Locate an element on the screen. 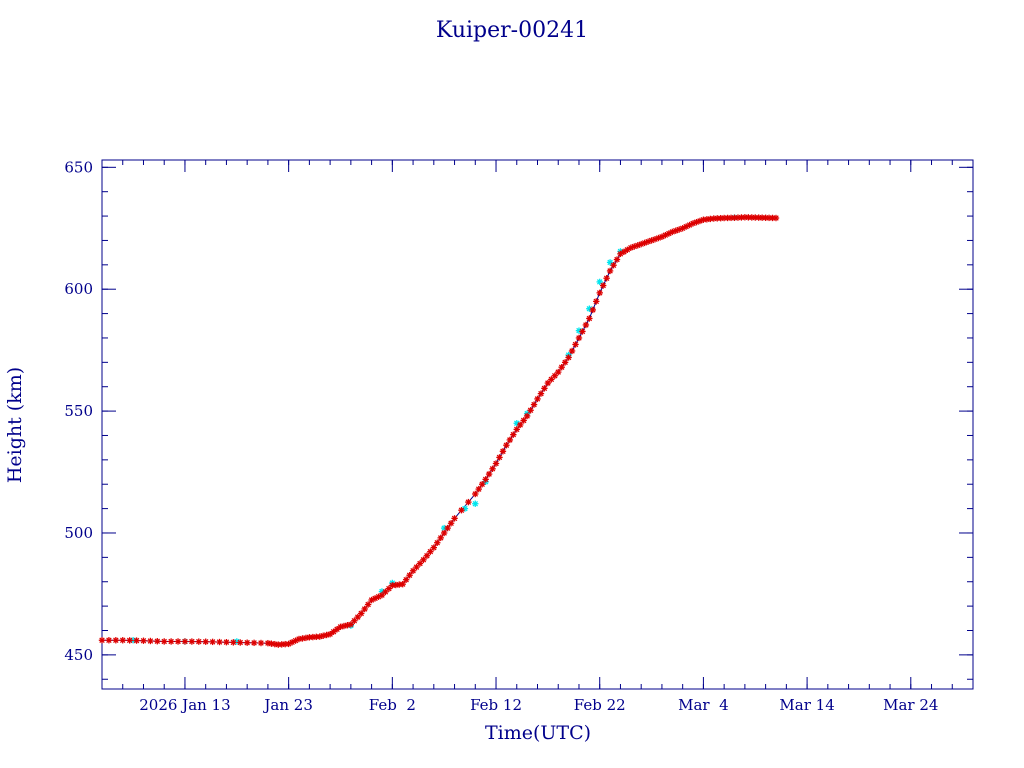 The image size is (1024, 768). x-tick-label: Mar 14 is located at coordinates (806, 705).